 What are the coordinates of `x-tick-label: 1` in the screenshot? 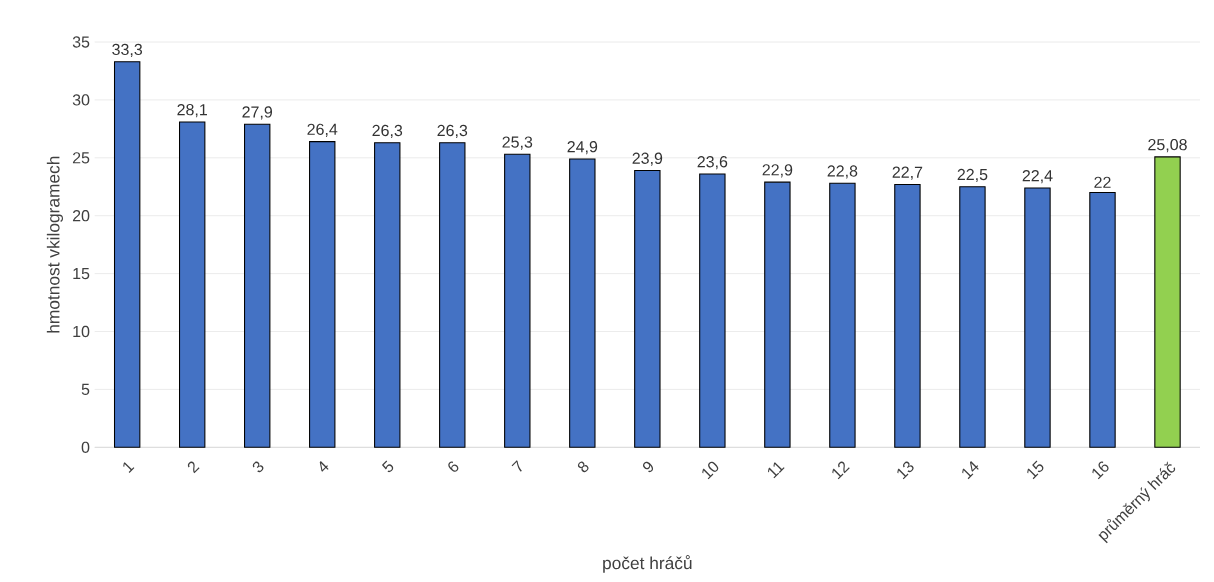 It's located at (129, 467).